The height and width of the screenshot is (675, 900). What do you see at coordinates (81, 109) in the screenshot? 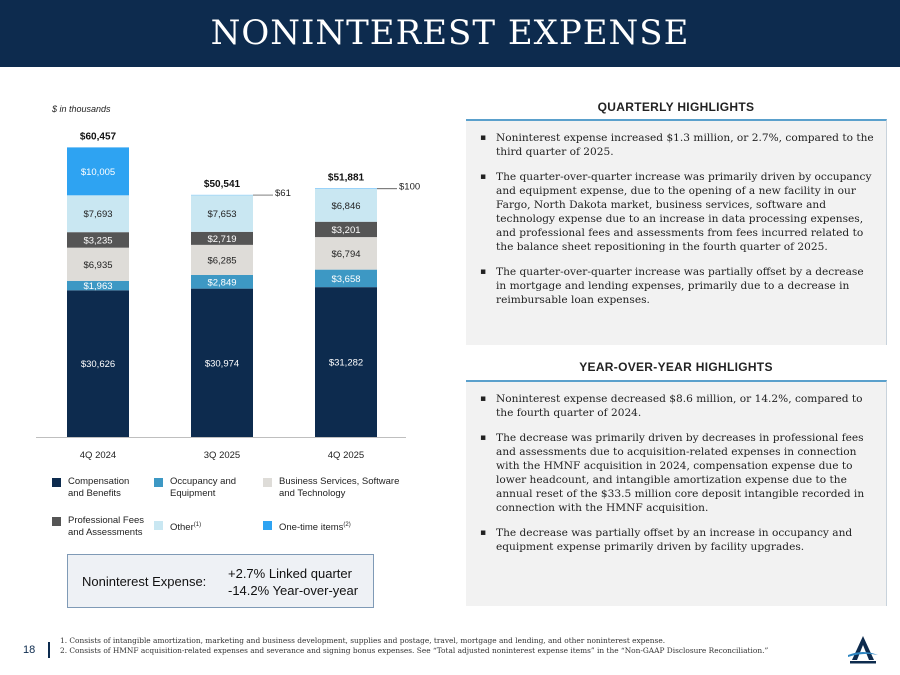
I see `units-note: $ in thousands` at bounding box center [81, 109].